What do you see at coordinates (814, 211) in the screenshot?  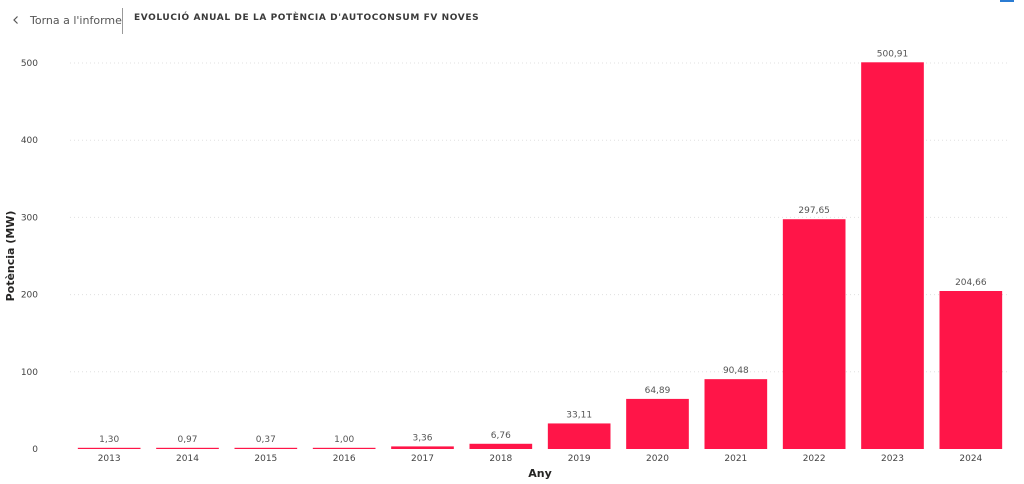 I see `data-label-2022: 297,65` at bounding box center [814, 211].